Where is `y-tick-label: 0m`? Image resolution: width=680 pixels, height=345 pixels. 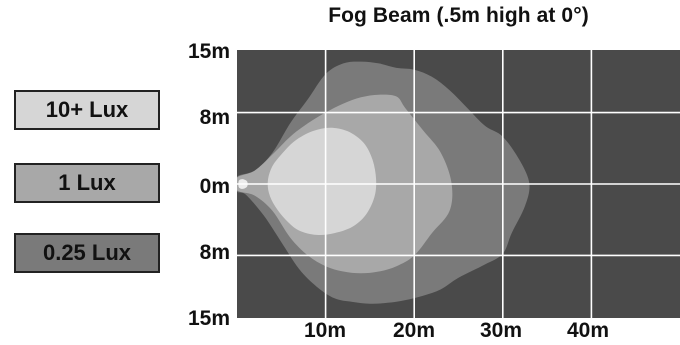
y-tick-label: 0m is located at coordinates (214, 186).